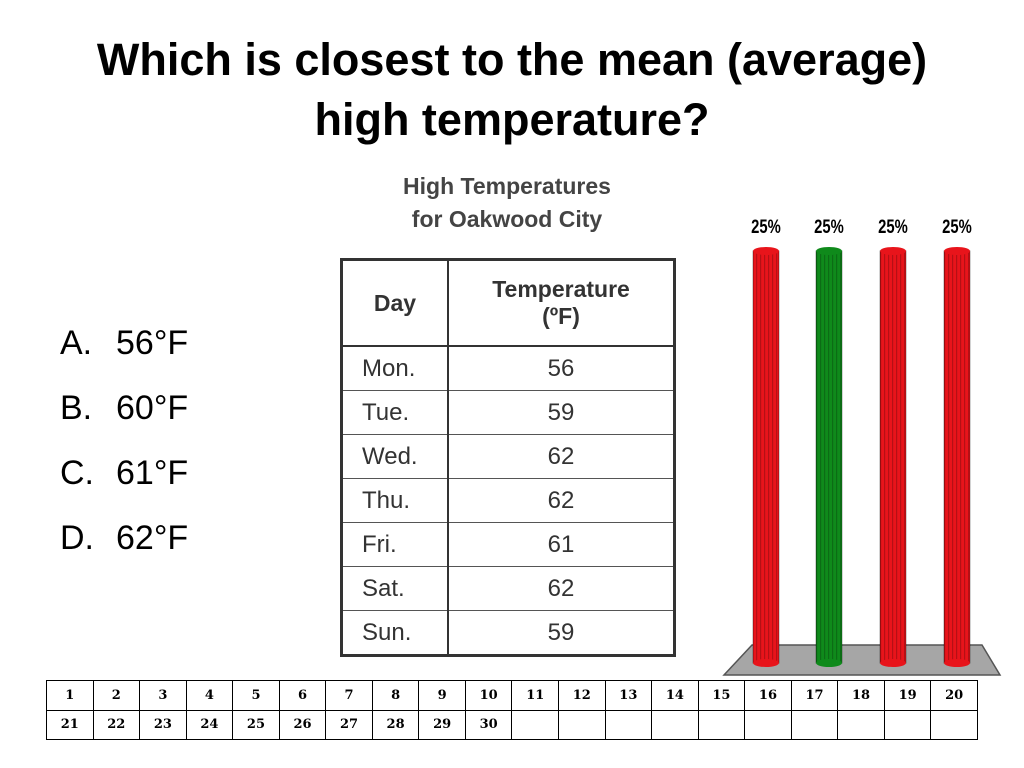 The width and height of the screenshot is (1024, 768). I want to click on table-title-line-1: High Temperatures, so click(507, 186).